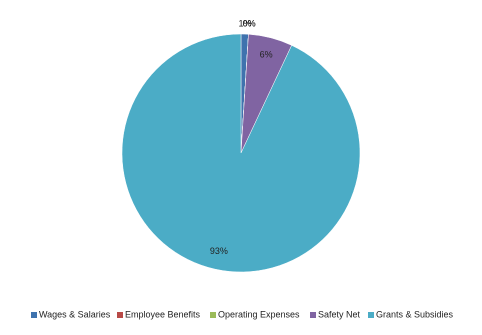  Describe the element at coordinates (415, 314) in the screenshot. I see `legend-label: Grants & Subsidies` at that location.